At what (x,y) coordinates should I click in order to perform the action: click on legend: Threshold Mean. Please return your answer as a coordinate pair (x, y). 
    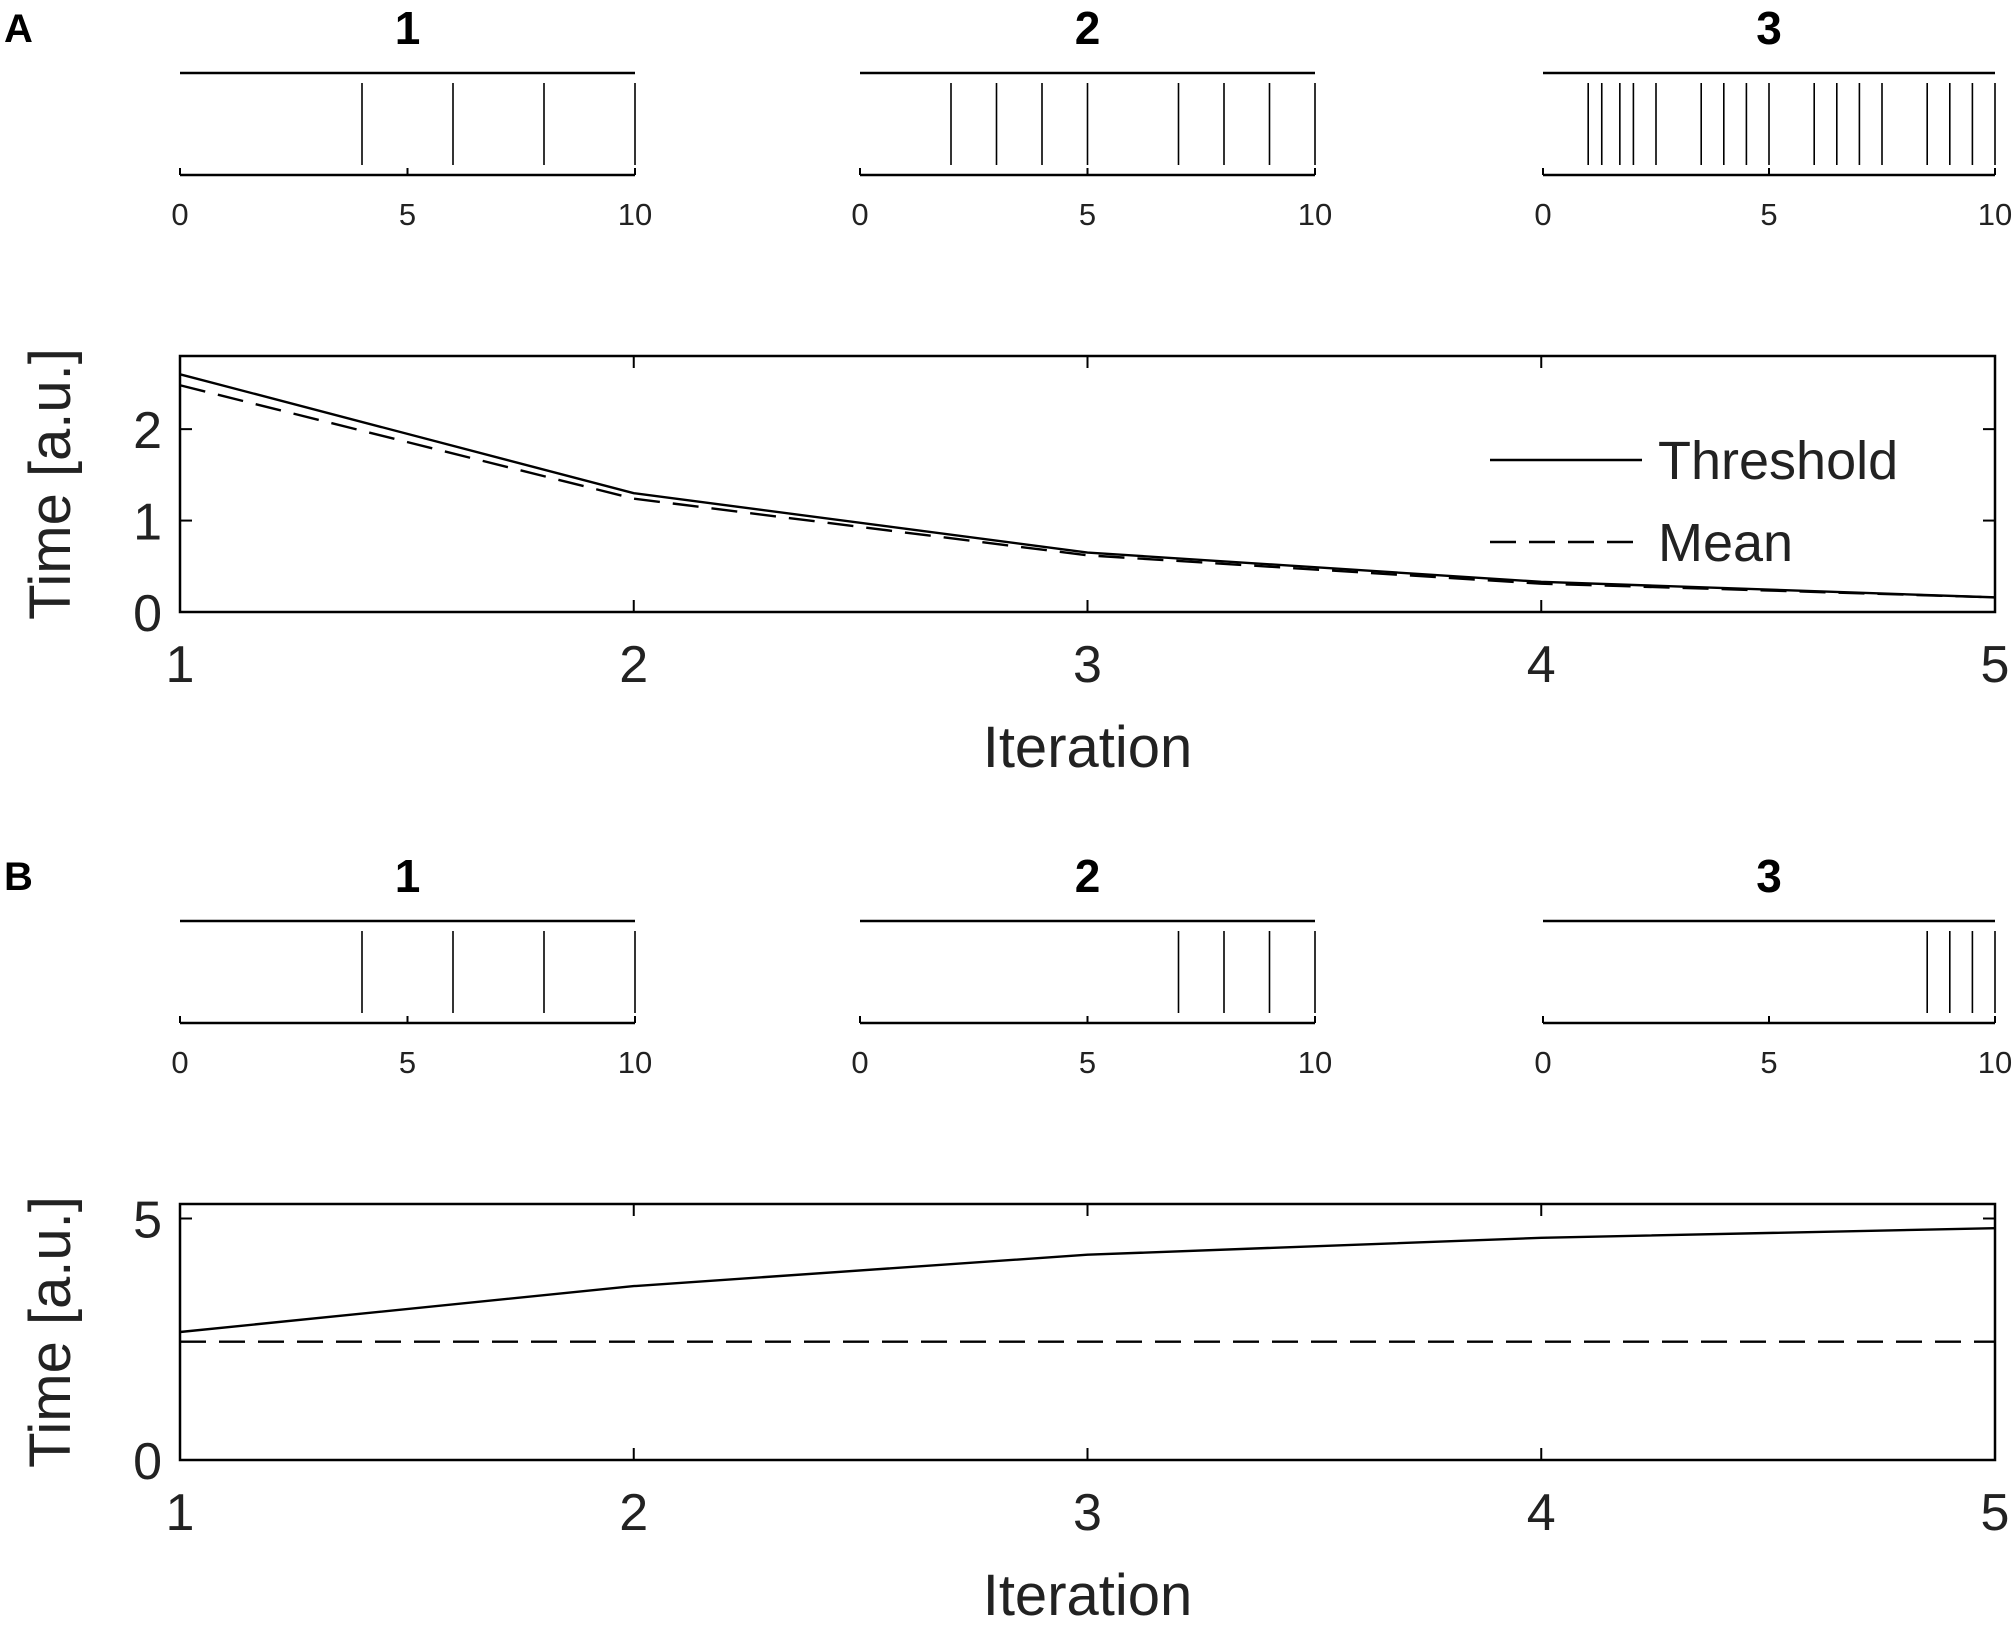
    Looking at the image, I should click on (1694, 502).